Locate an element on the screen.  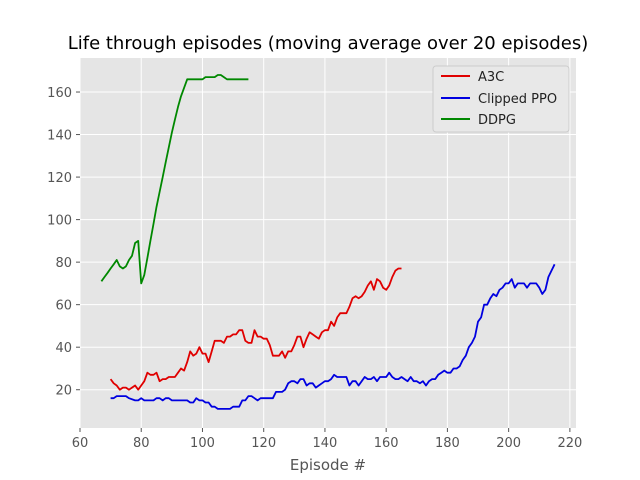
legend-box is located at coordinates (501, 99).